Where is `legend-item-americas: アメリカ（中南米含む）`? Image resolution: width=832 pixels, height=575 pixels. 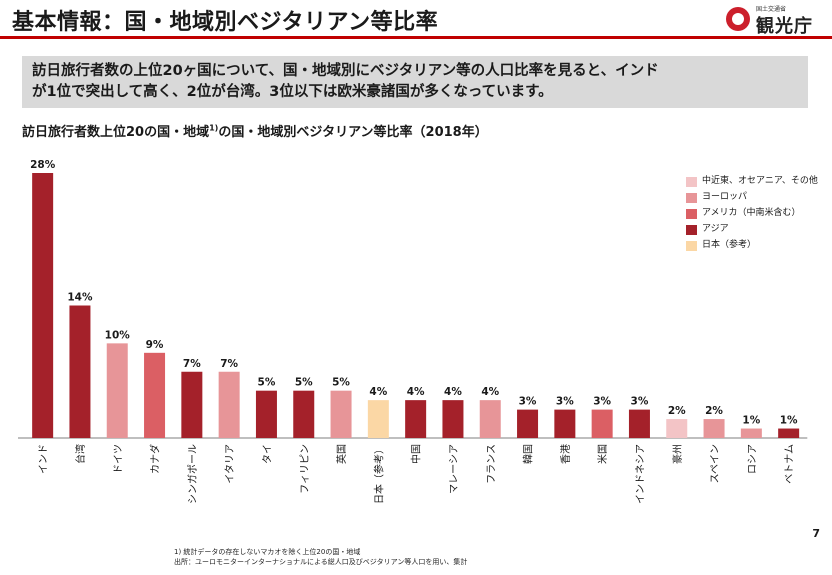
legend-item-americas: アメリカ（中南米含む） is located at coordinates (759, 213).